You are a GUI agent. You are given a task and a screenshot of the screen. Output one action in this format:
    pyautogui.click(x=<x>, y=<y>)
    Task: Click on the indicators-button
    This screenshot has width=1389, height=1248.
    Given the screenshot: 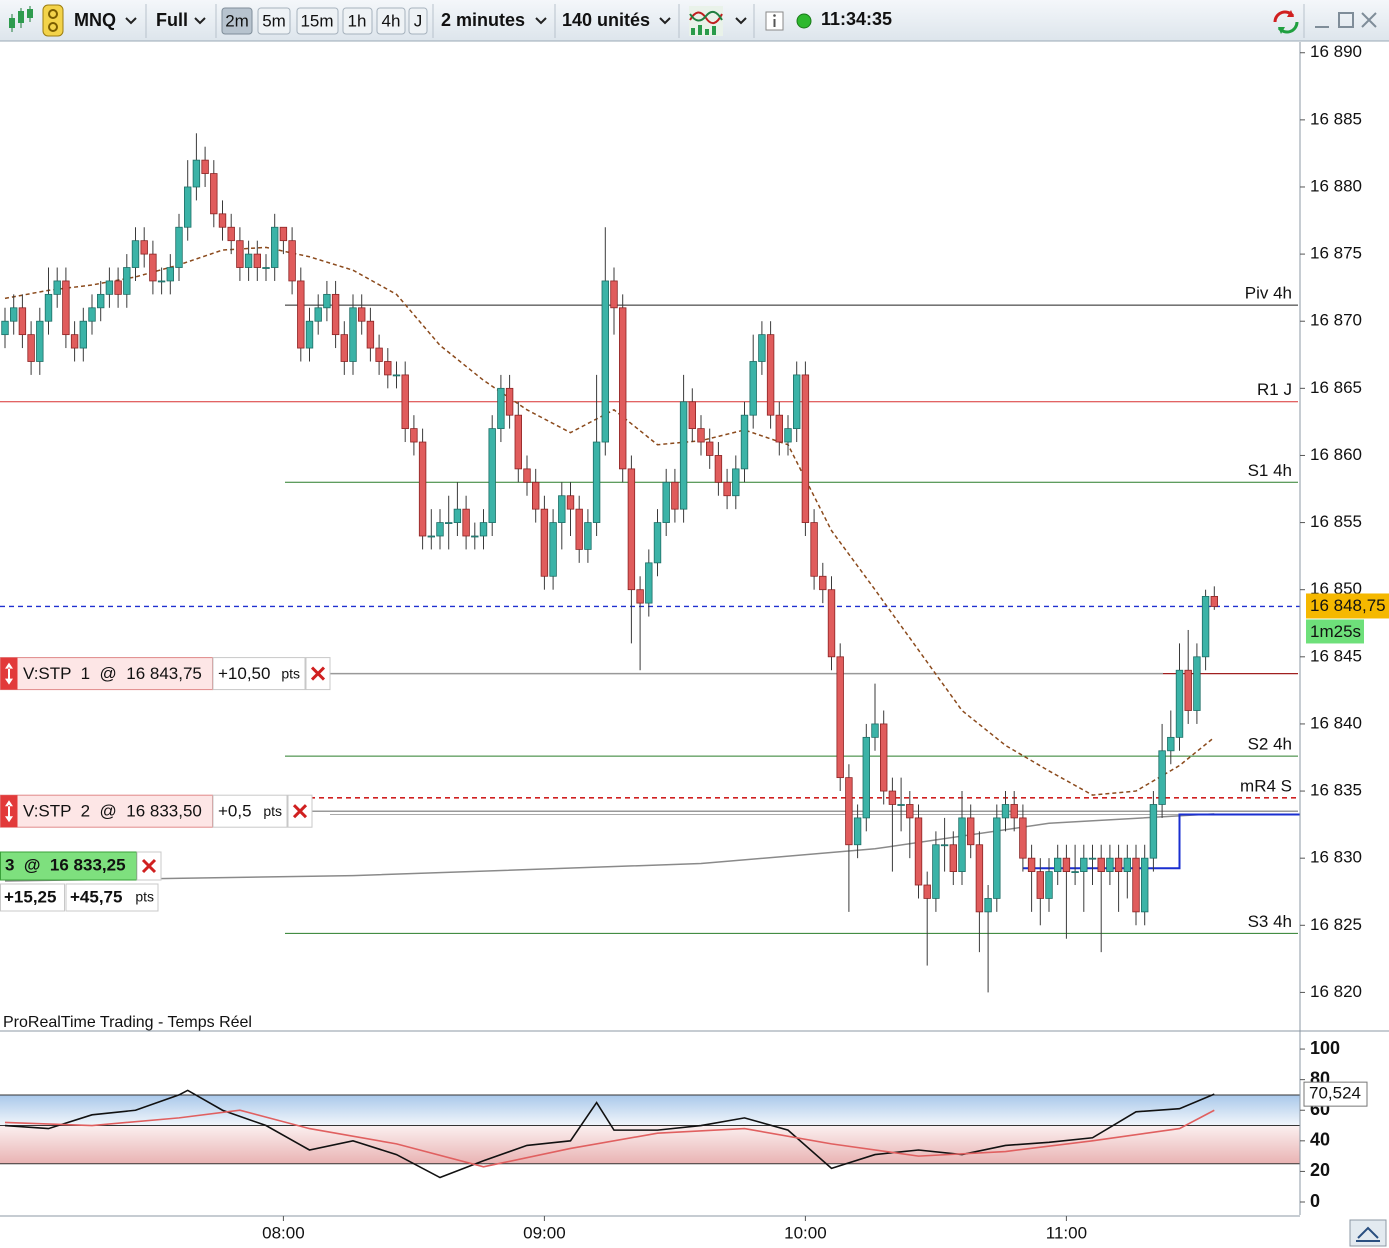 What is the action you would take?
    pyautogui.click(x=706, y=21)
    